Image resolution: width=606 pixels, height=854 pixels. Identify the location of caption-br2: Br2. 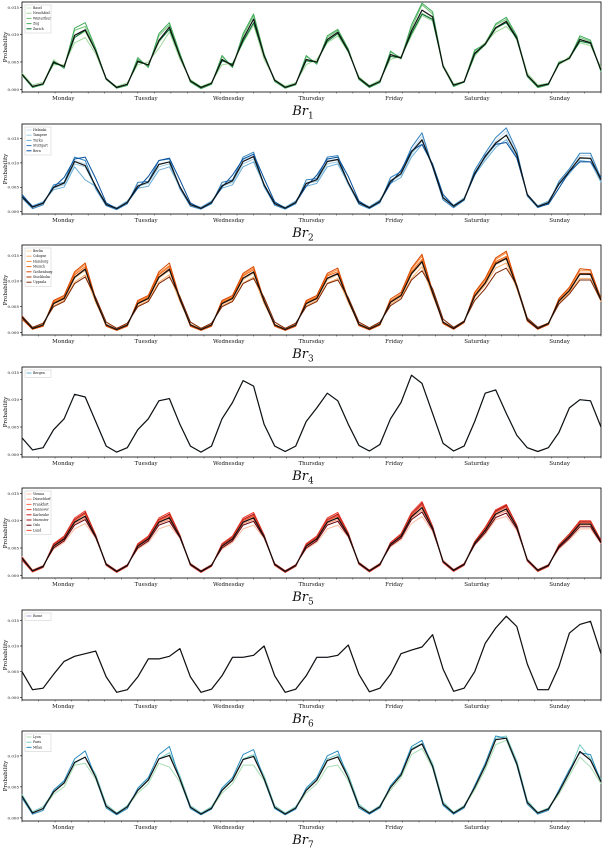
(303, 235).